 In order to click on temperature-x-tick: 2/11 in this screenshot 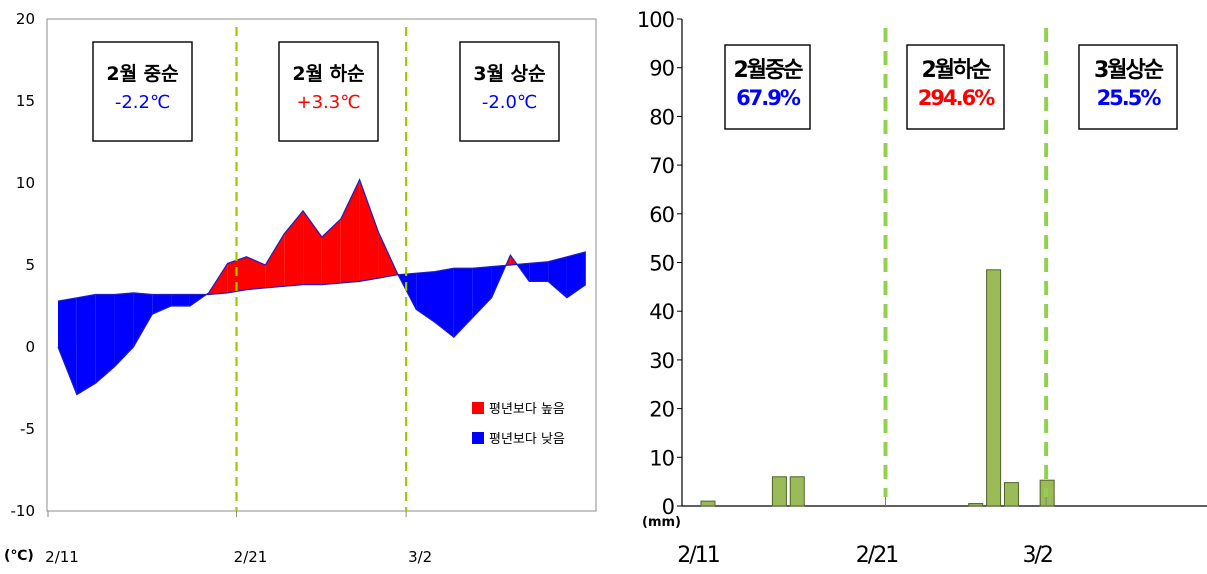, I will do `click(62, 557)`.